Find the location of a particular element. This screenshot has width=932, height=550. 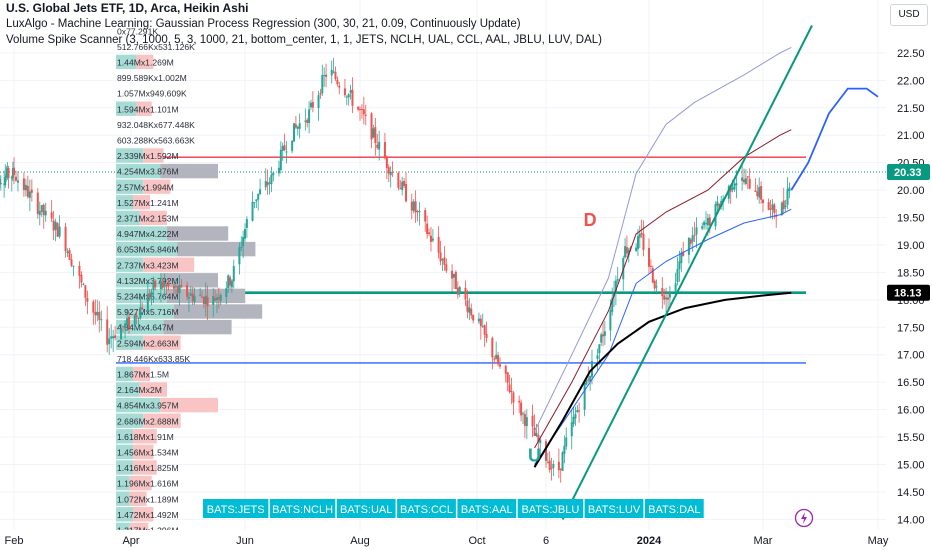

annotation-d: D is located at coordinates (590, 220).